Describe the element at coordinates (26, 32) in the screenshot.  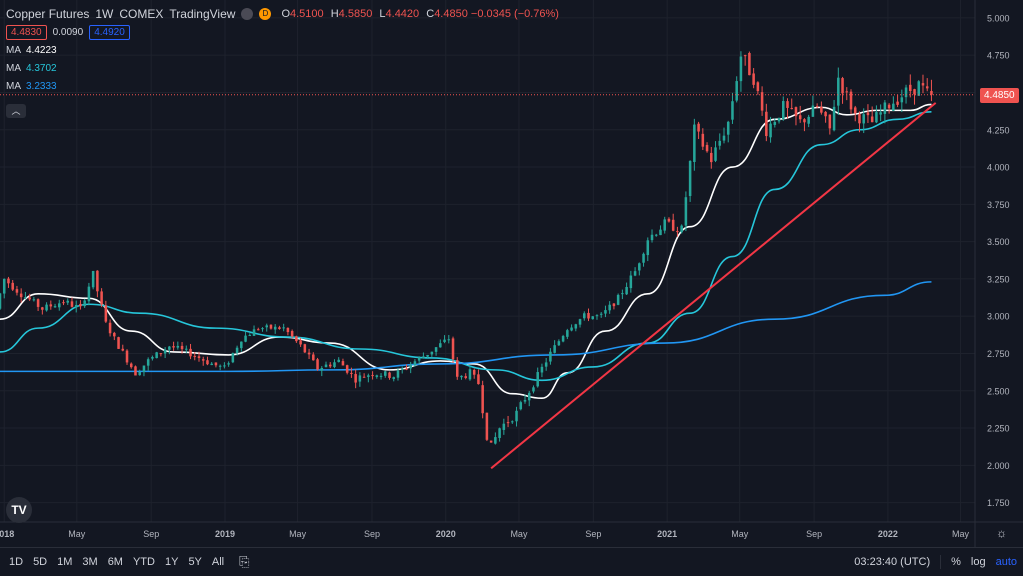
I see `sell-button: 4.4830` at that location.